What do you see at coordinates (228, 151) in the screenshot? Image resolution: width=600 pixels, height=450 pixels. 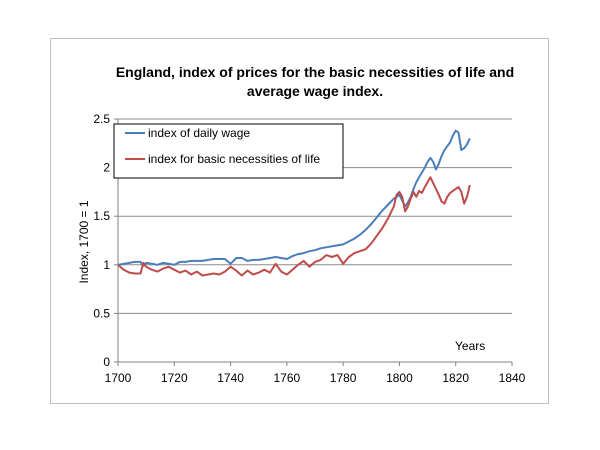 I see `legend-box` at bounding box center [228, 151].